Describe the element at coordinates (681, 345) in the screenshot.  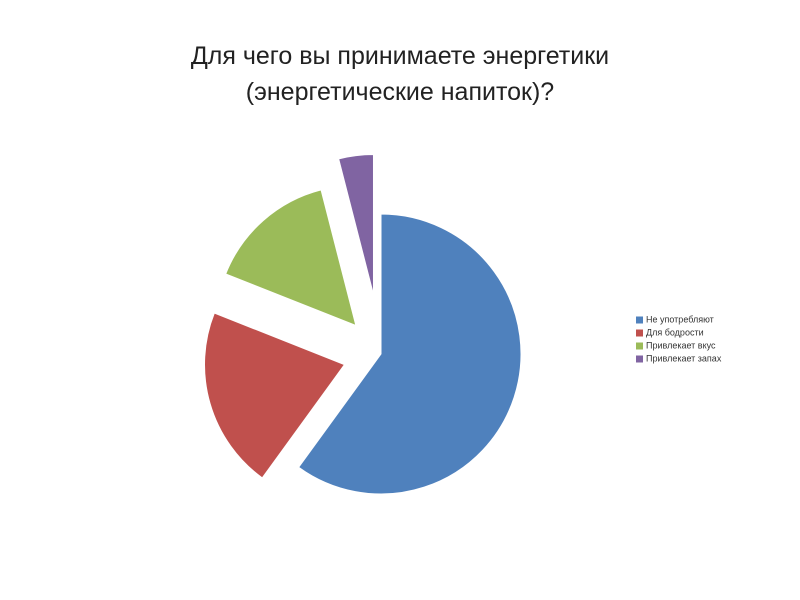
I see `legend-label: Привлекает вкус` at that location.